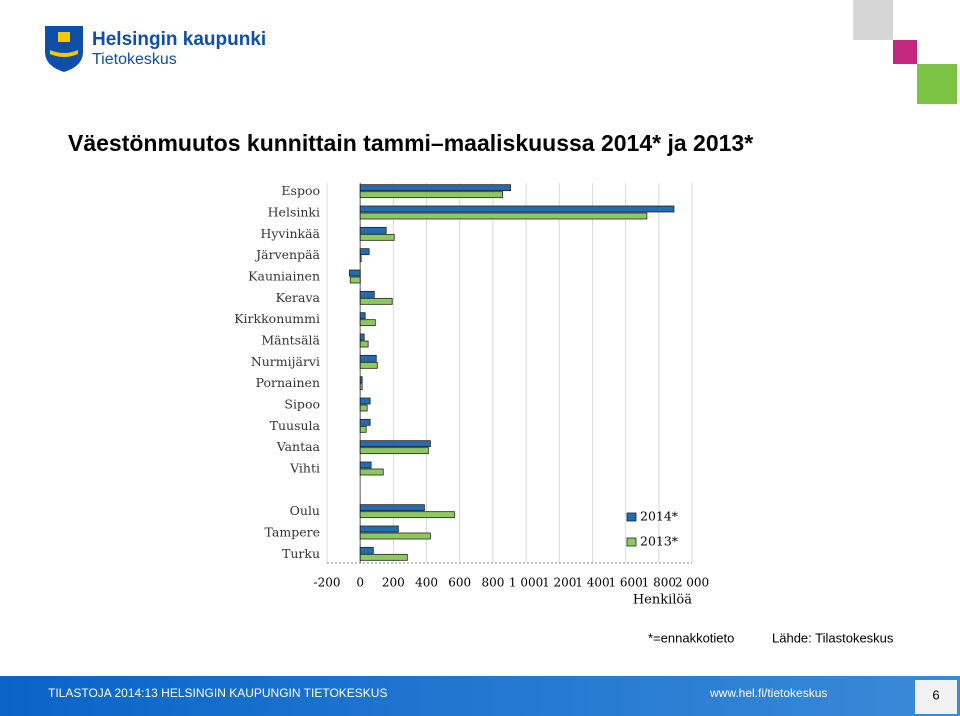  Describe the element at coordinates (692, 583) in the screenshot. I see `x-tick-label: 2 000` at that location.